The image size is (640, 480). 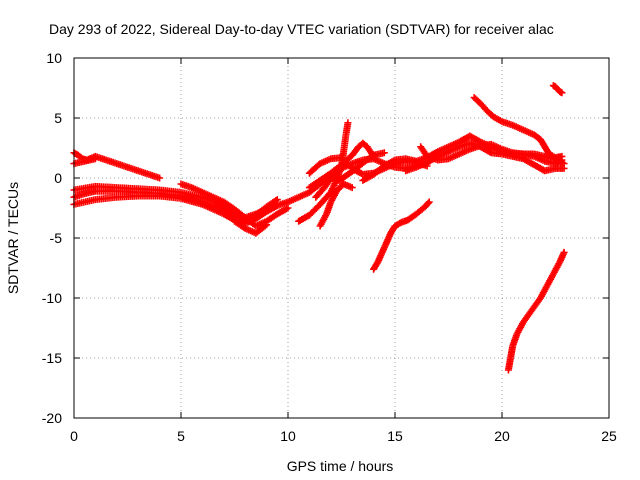 What do you see at coordinates (52, 358) in the screenshot?
I see `y-tick-label: -15` at bounding box center [52, 358].